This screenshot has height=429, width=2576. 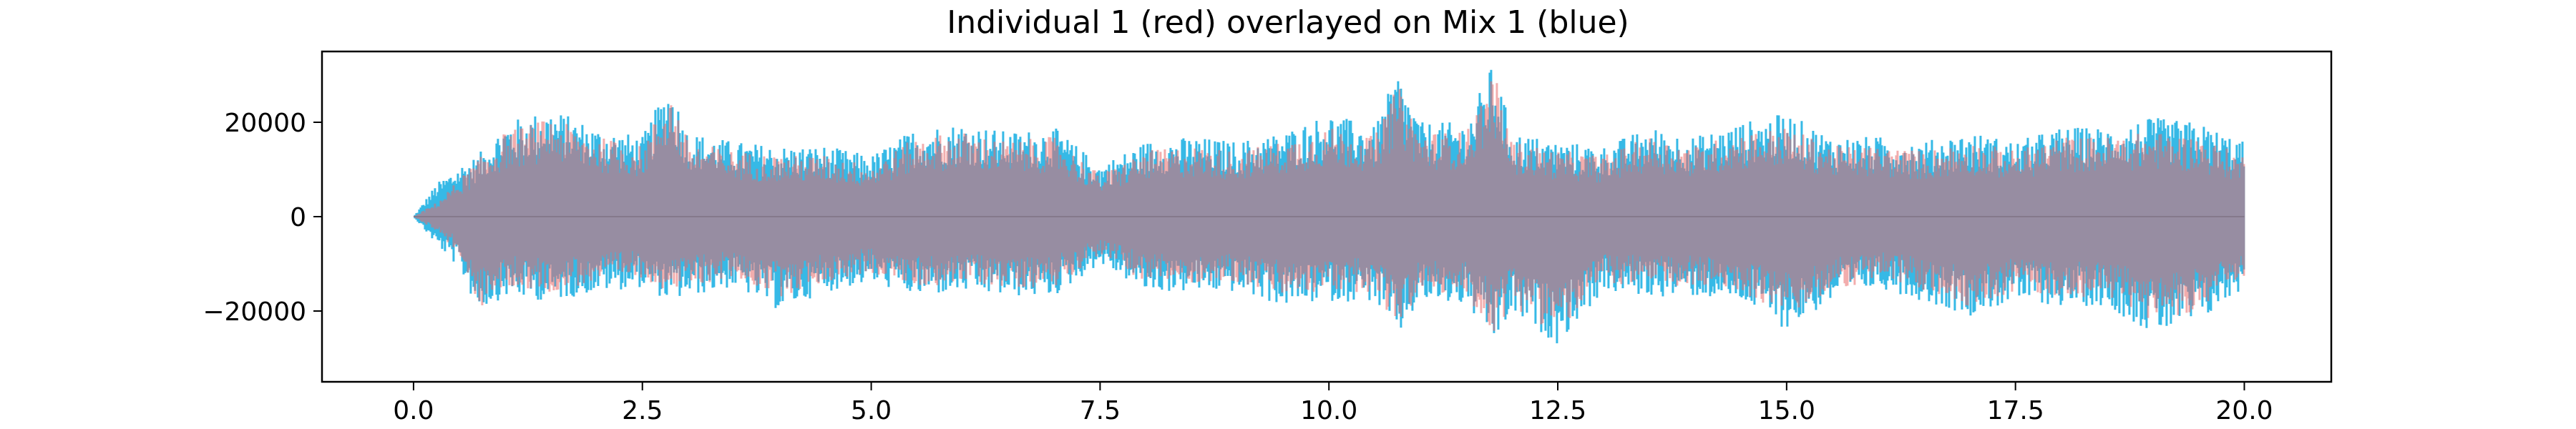 I want to click on x-tick-label: 0.0, so click(x=413, y=410).